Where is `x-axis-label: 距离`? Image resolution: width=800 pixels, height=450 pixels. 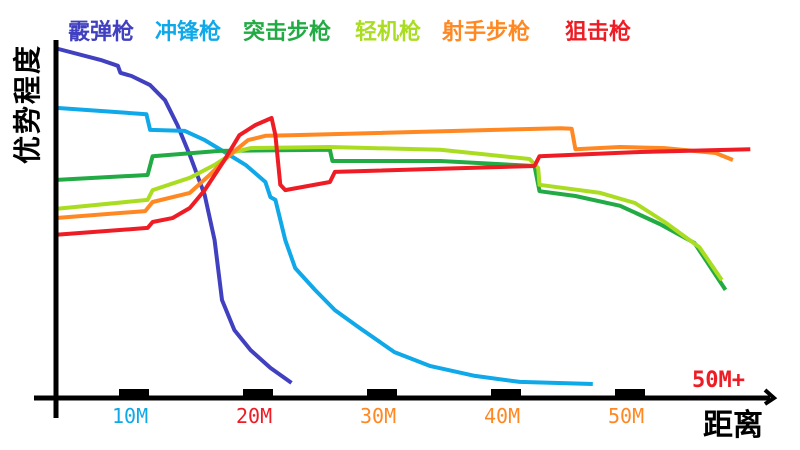 x-axis-label: 距离 is located at coordinates (733, 425).